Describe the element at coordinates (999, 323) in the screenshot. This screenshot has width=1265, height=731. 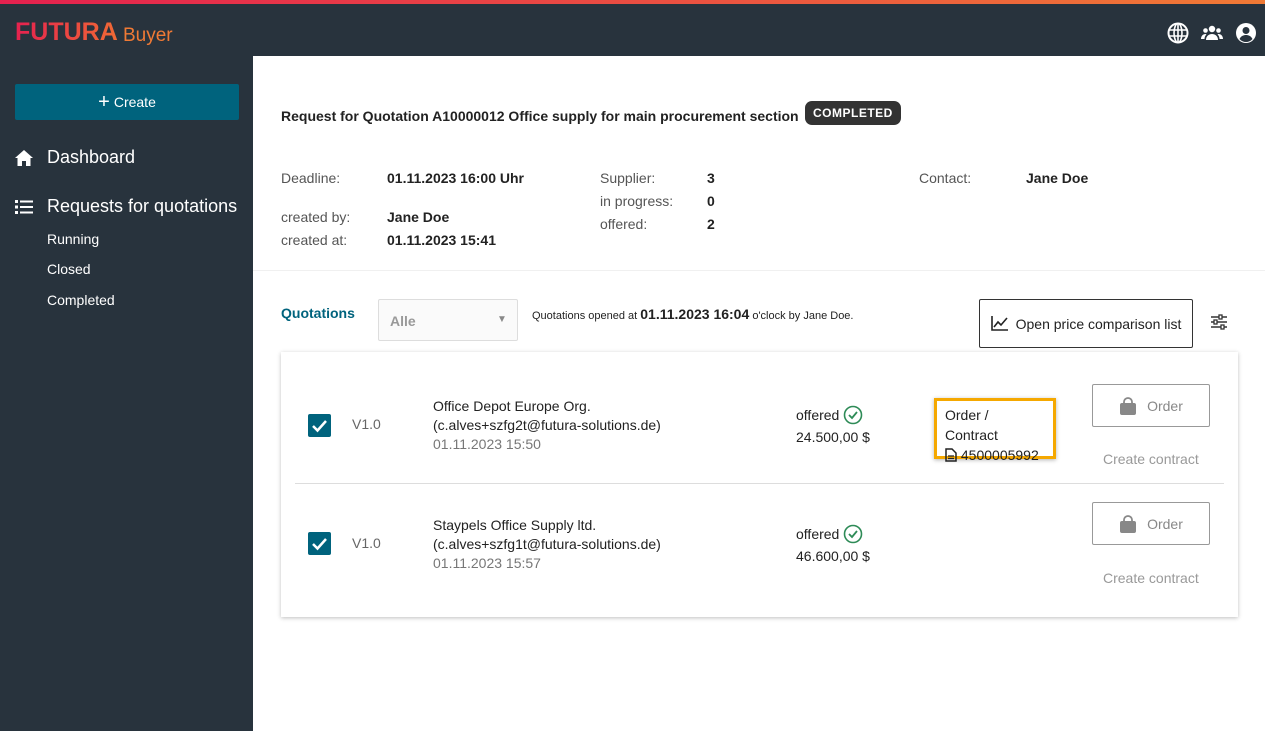
I see `chart-line-icon` at that location.